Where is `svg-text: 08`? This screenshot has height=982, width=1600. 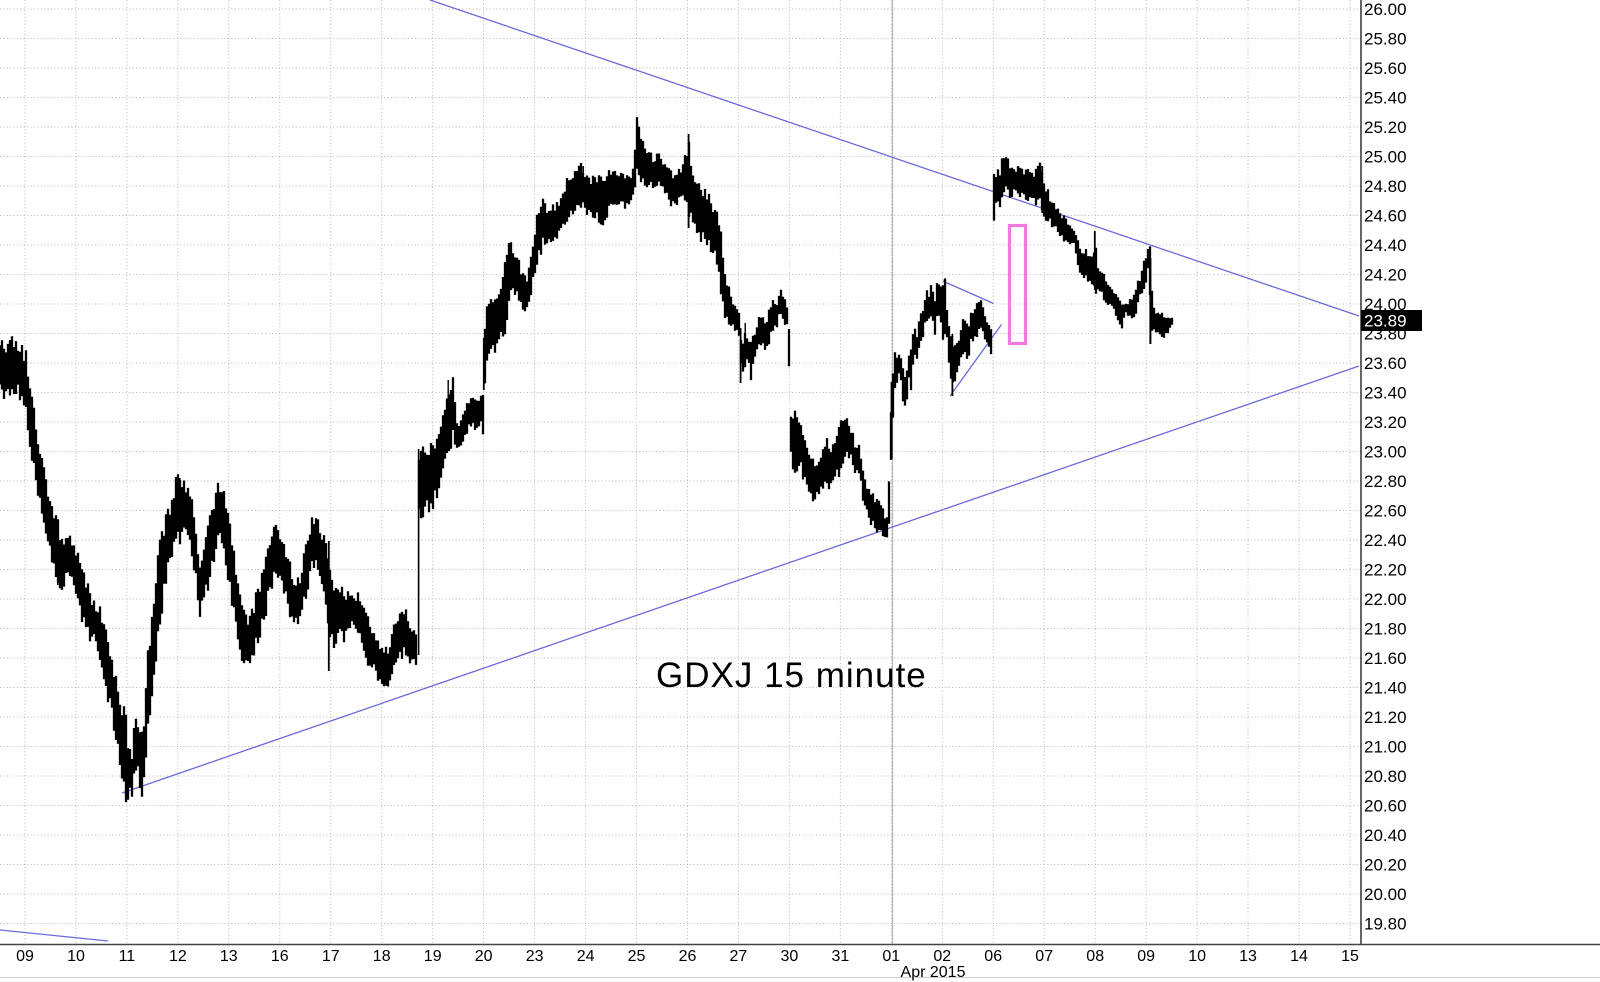
svg-text: 08 is located at coordinates (1095, 956).